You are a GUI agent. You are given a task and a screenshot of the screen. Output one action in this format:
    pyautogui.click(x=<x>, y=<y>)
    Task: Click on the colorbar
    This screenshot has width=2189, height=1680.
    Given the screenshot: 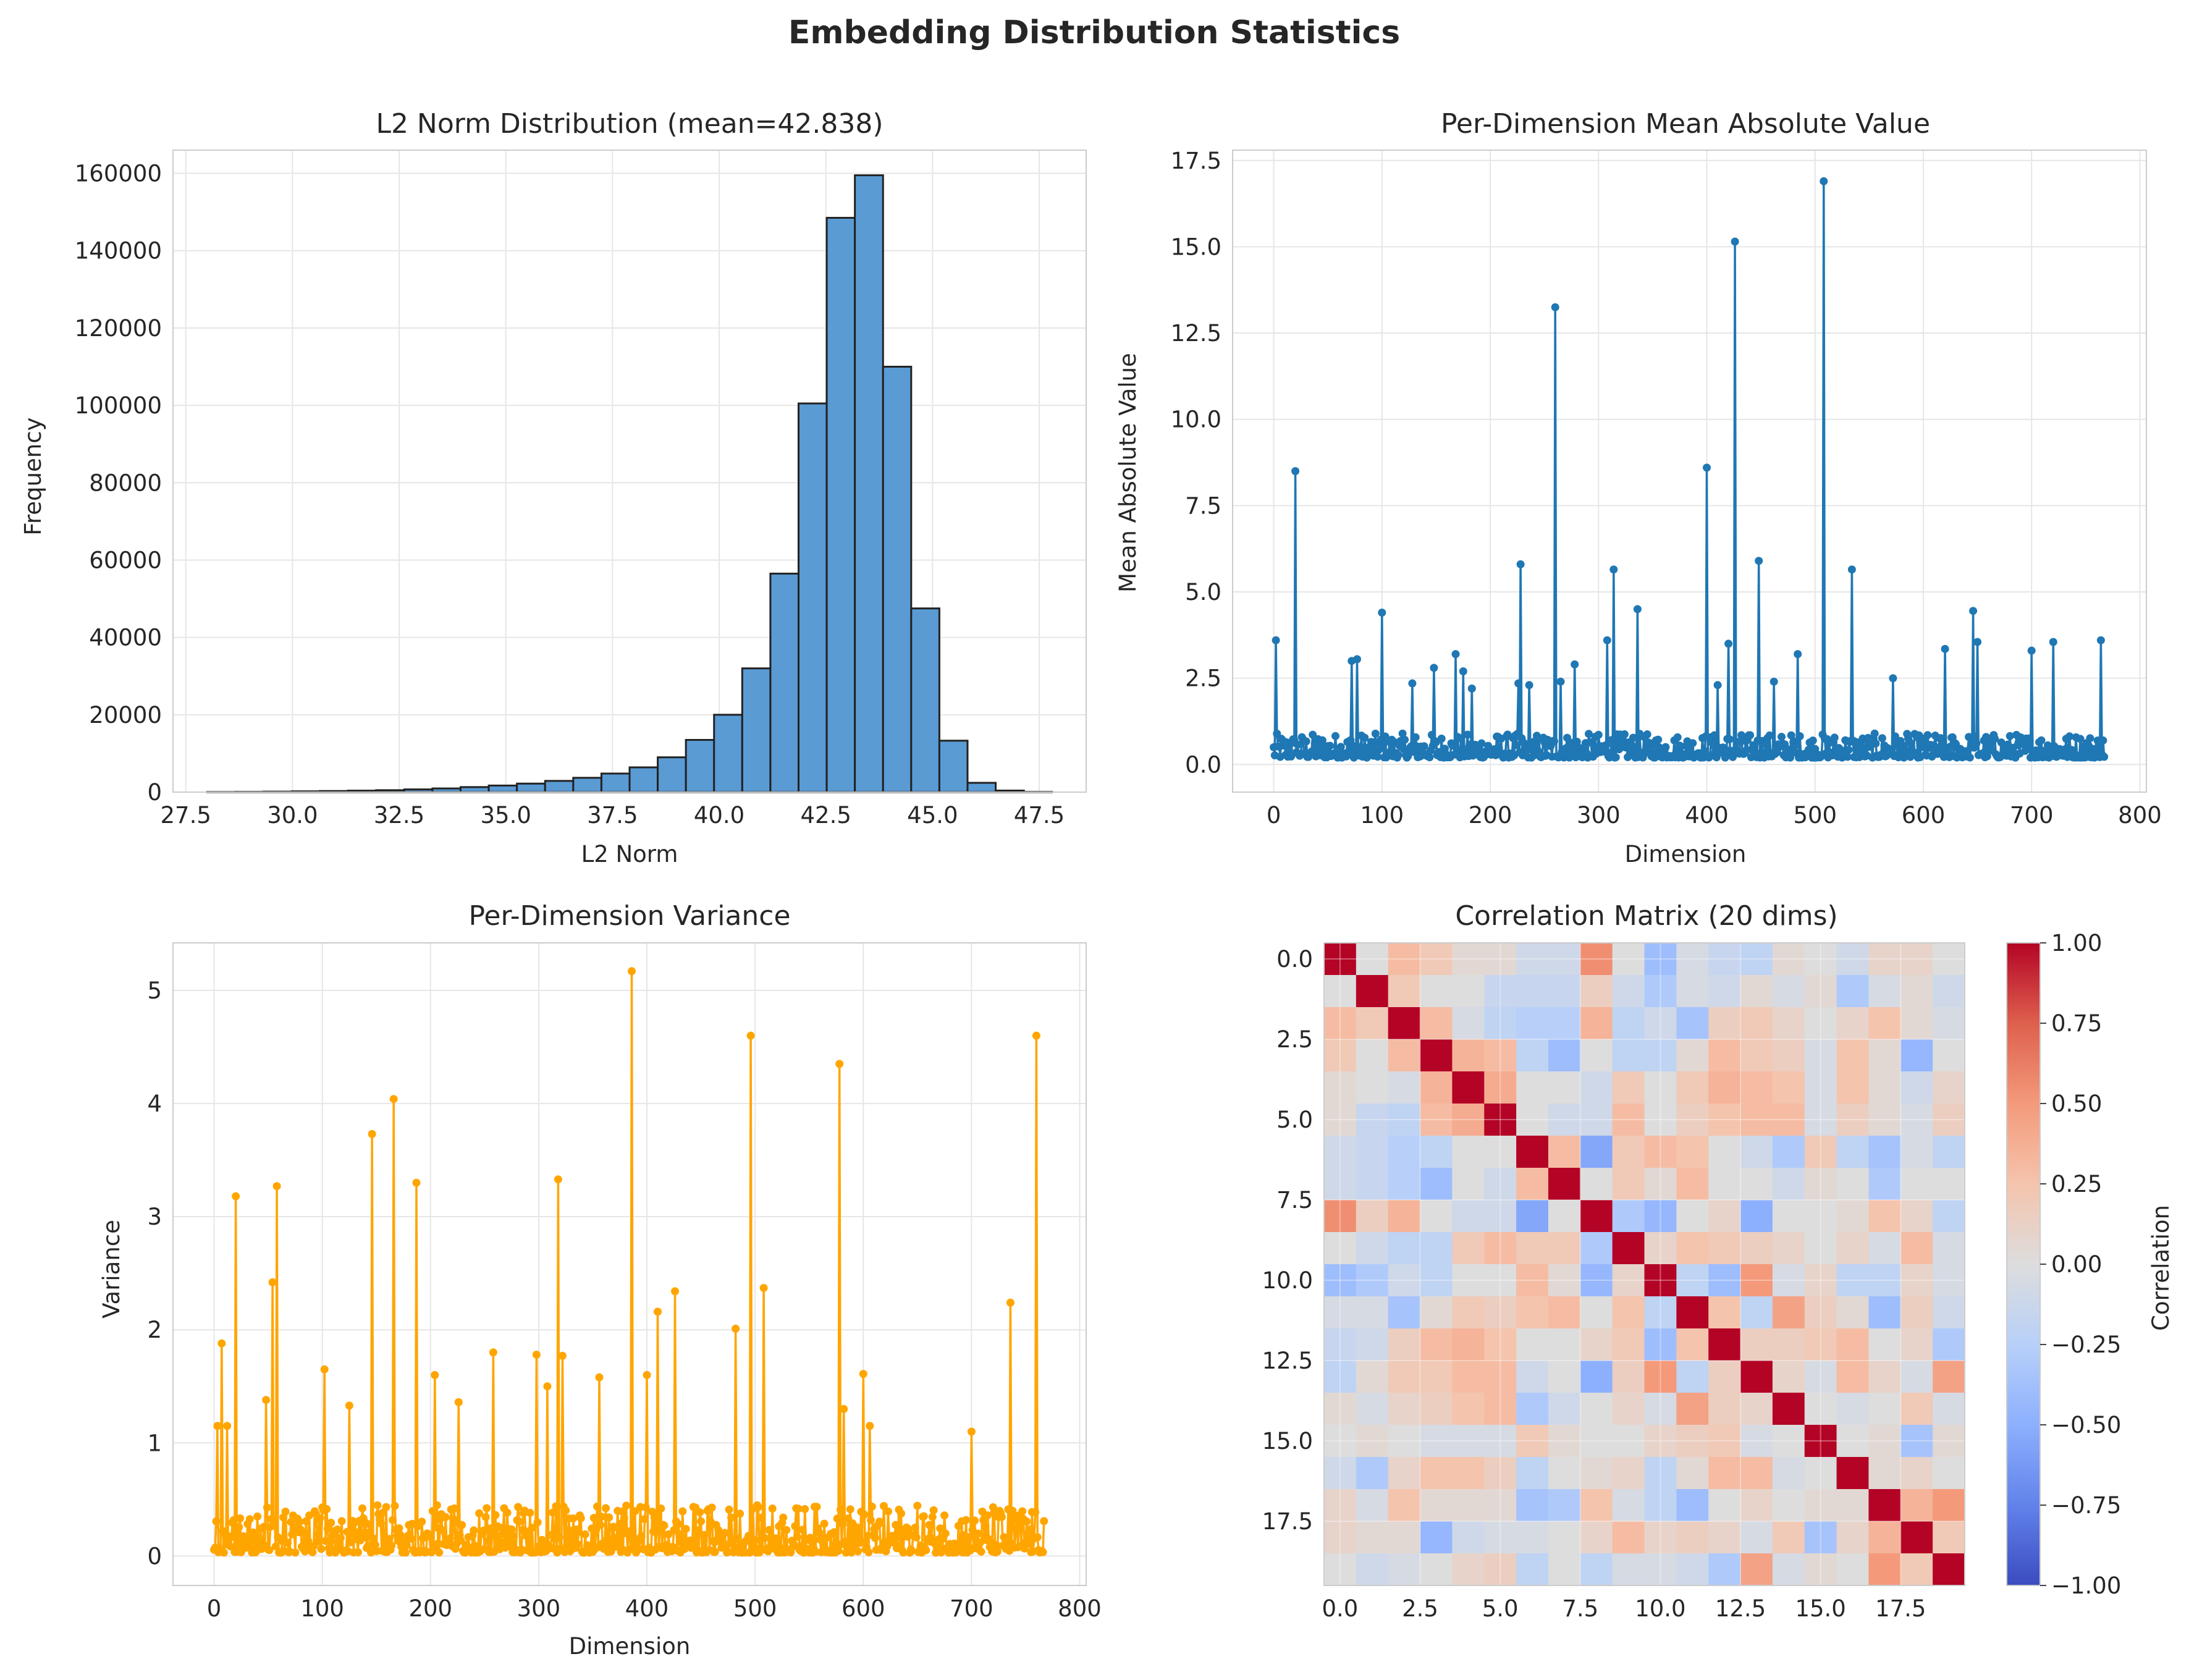 What is the action you would take?
    pyautogui.click(x=2024, y=1264)
    